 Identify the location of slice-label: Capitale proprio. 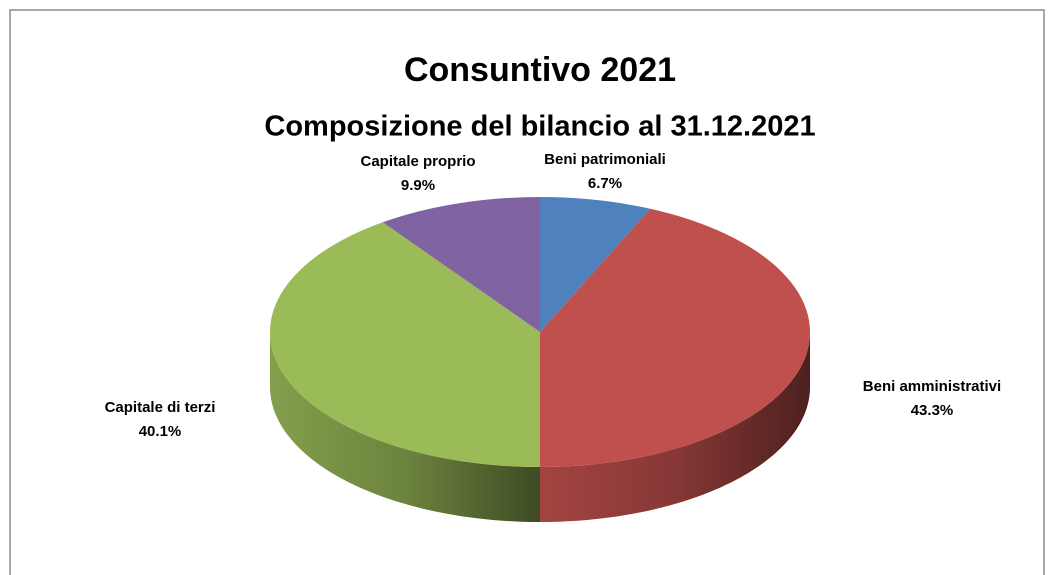
(417, 161).